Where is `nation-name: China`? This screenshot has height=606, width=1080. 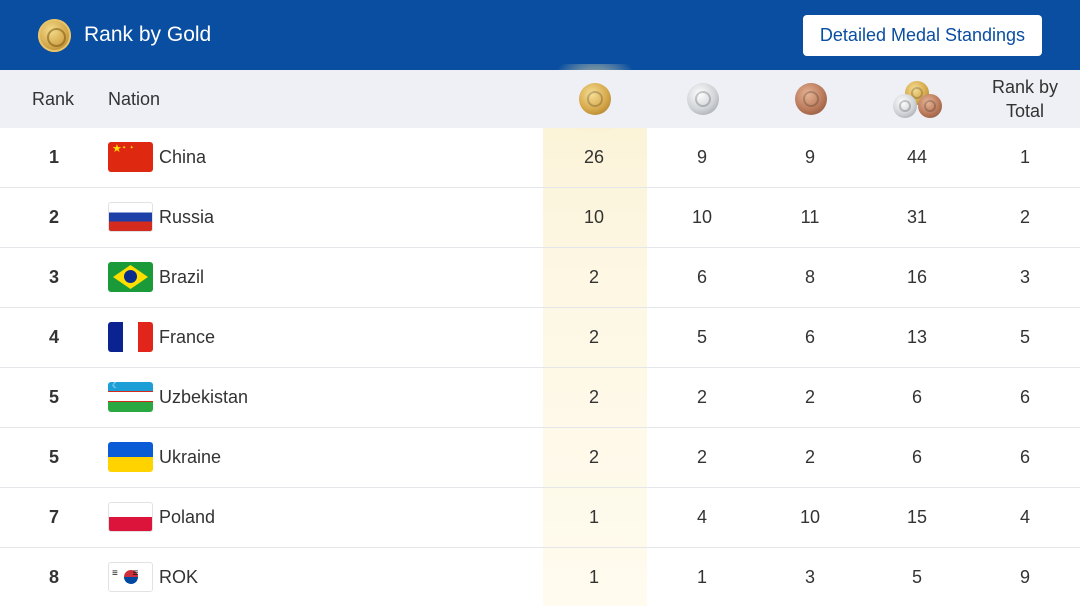
nation-name: China is located at coordinates (183, 157).